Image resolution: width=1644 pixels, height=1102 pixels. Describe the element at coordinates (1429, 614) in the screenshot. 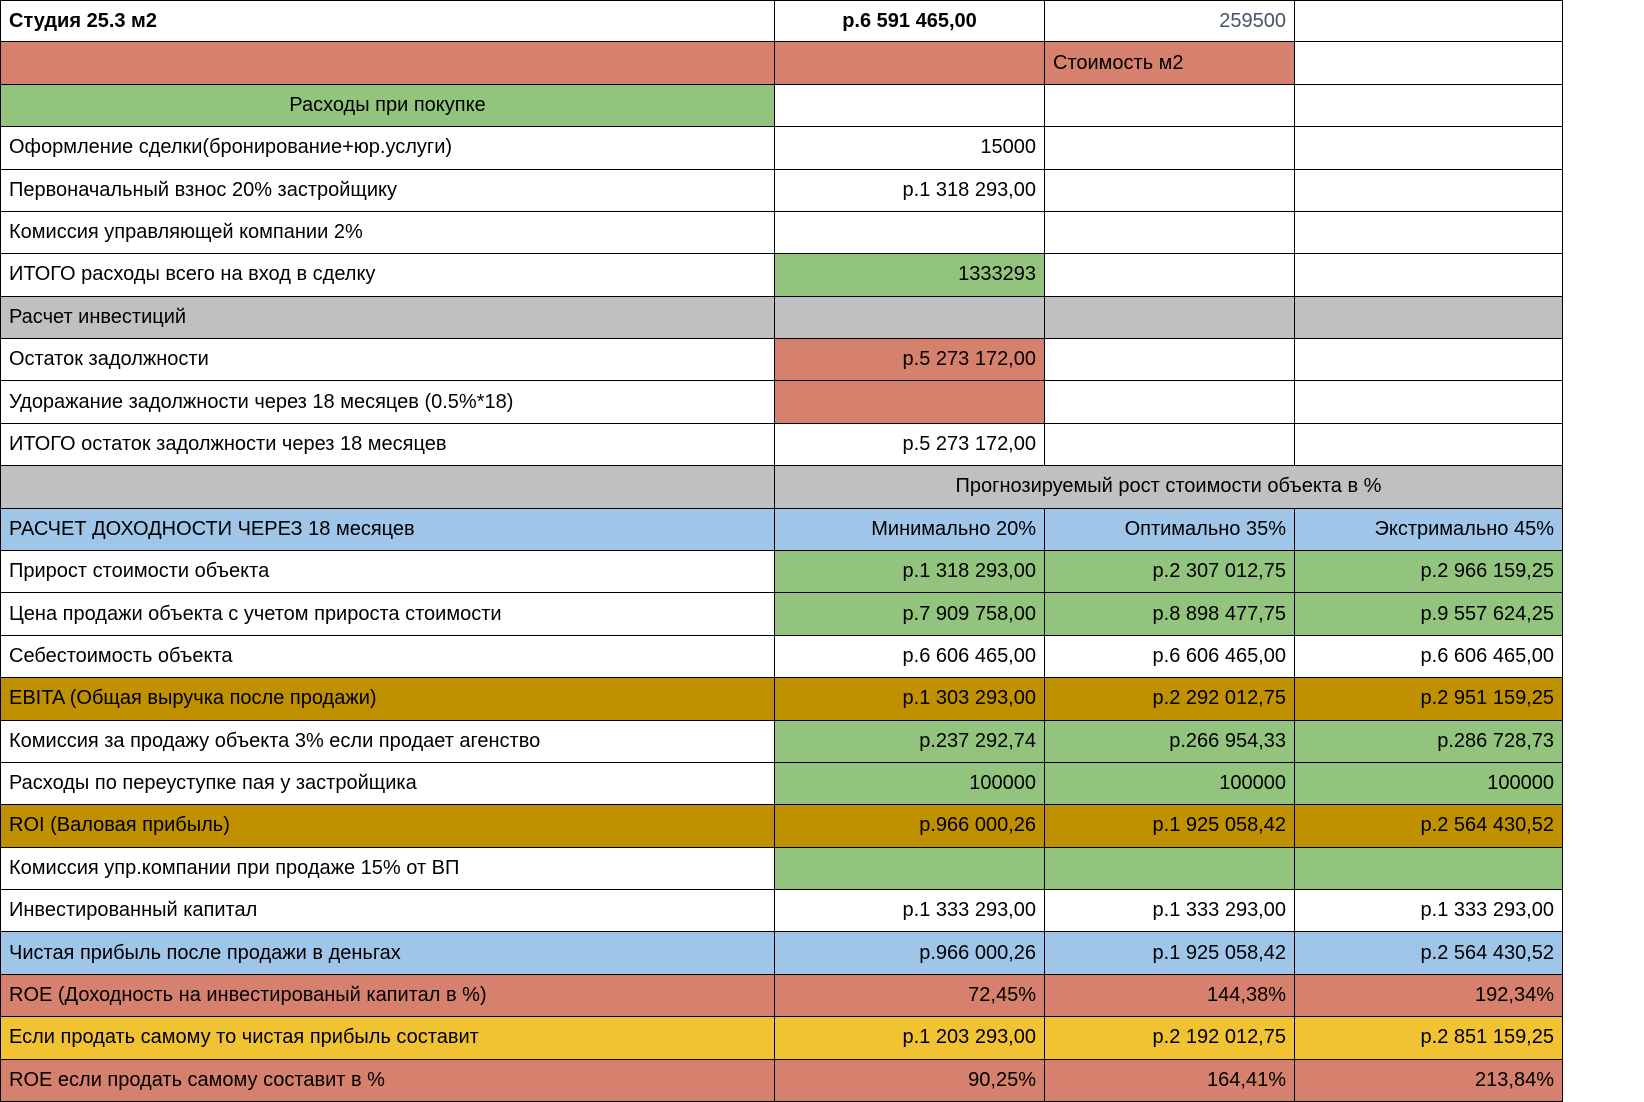

I see `spreadsheet-cell-r15c4: р.9 557 624,25` at that location.